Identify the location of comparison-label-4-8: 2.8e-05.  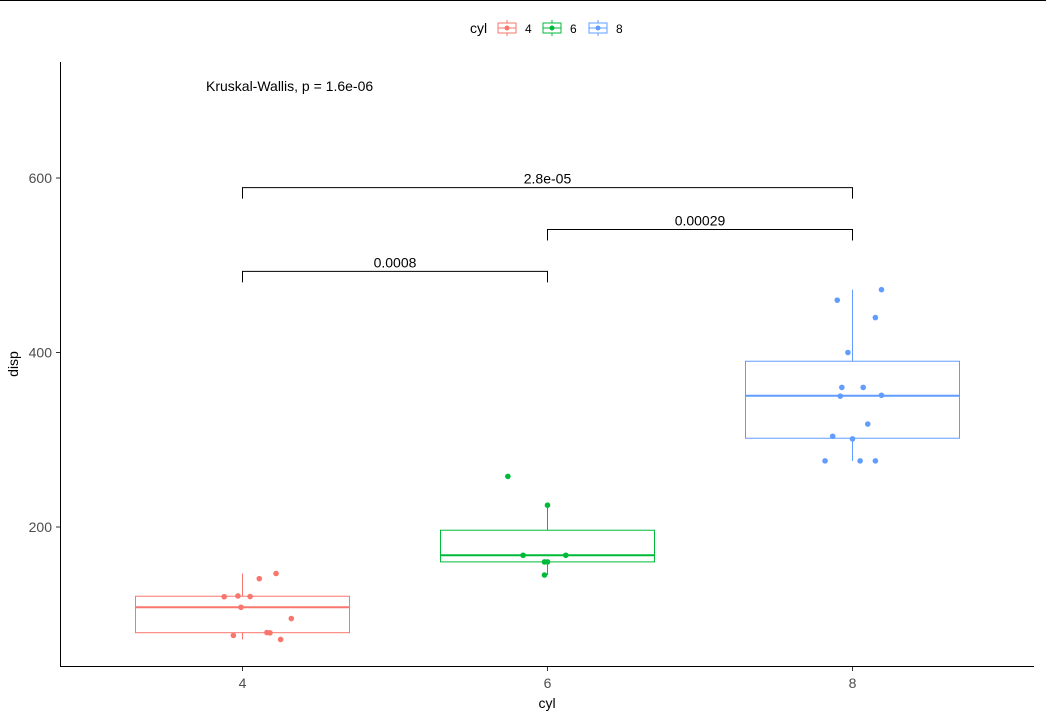
(548, 179).